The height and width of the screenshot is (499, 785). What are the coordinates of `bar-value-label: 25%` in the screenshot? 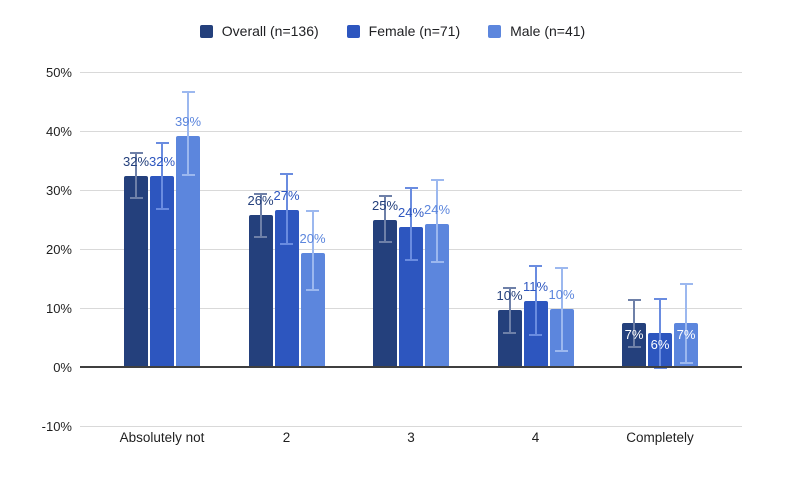 It's located at (385, 206).